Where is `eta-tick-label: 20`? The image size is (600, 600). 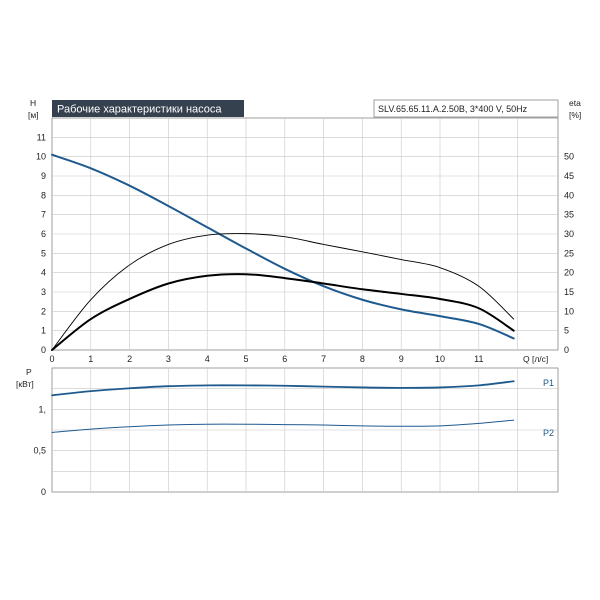 eta-tick-label: 20 is located at coordinates (569, 273).